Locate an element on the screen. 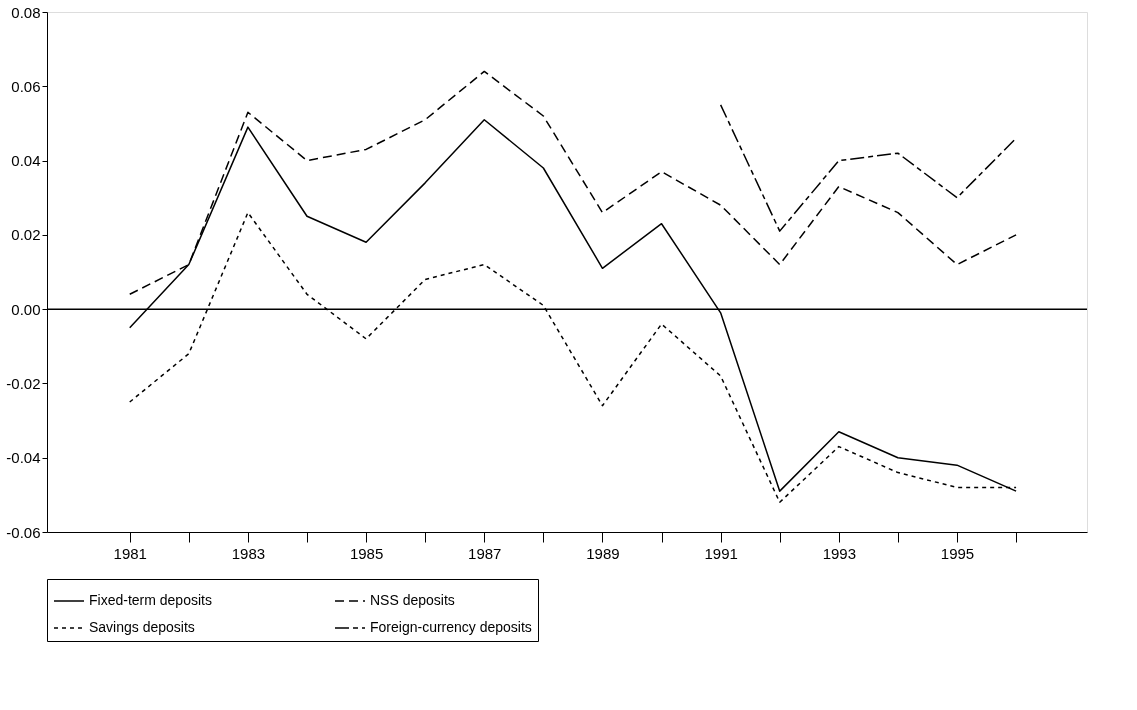 This screenshot has width=1137, height=710. line-series is located at coordinates (868, 168).